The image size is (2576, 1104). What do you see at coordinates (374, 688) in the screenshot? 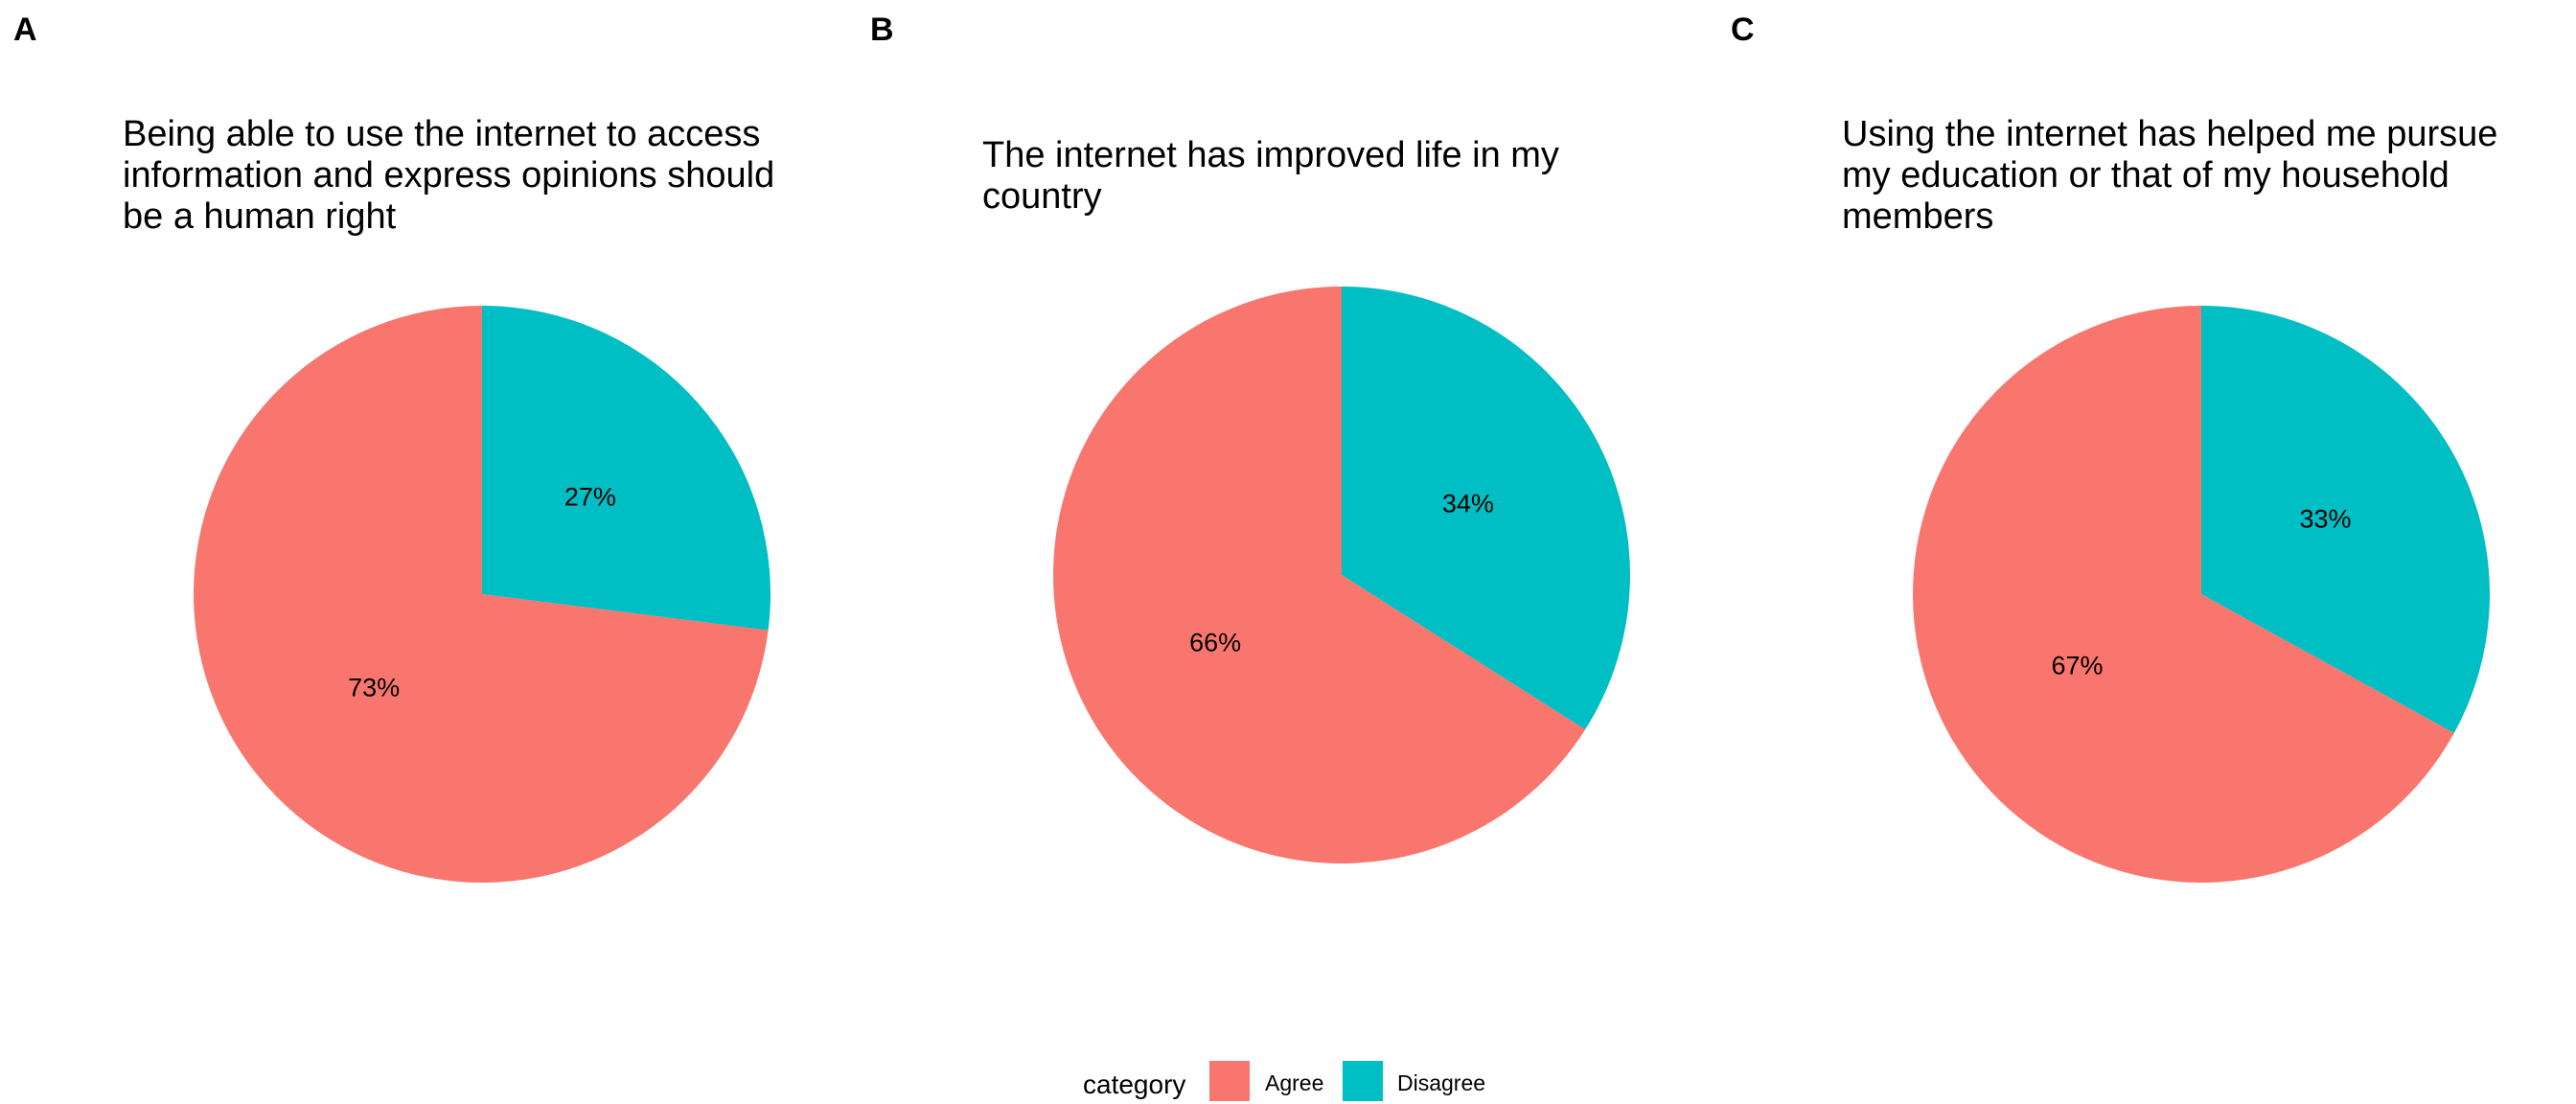
I see `slice-label-agree: 73%` at bounding box center [374, 688].